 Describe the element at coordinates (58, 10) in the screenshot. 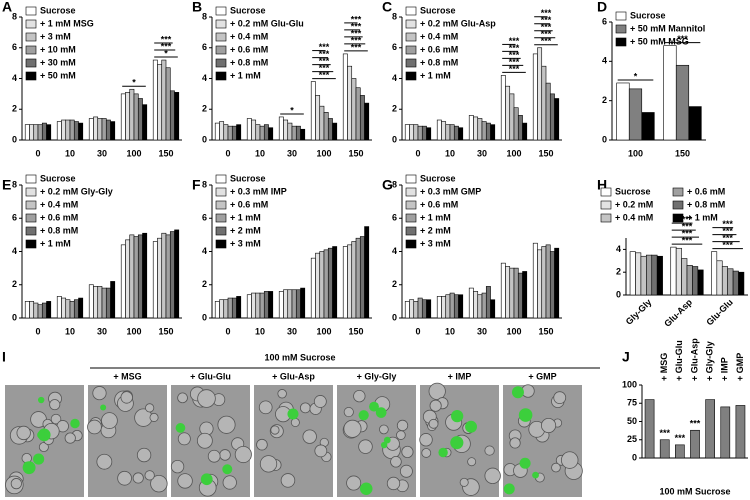

I see `legend-label: Sucrose` at that location.